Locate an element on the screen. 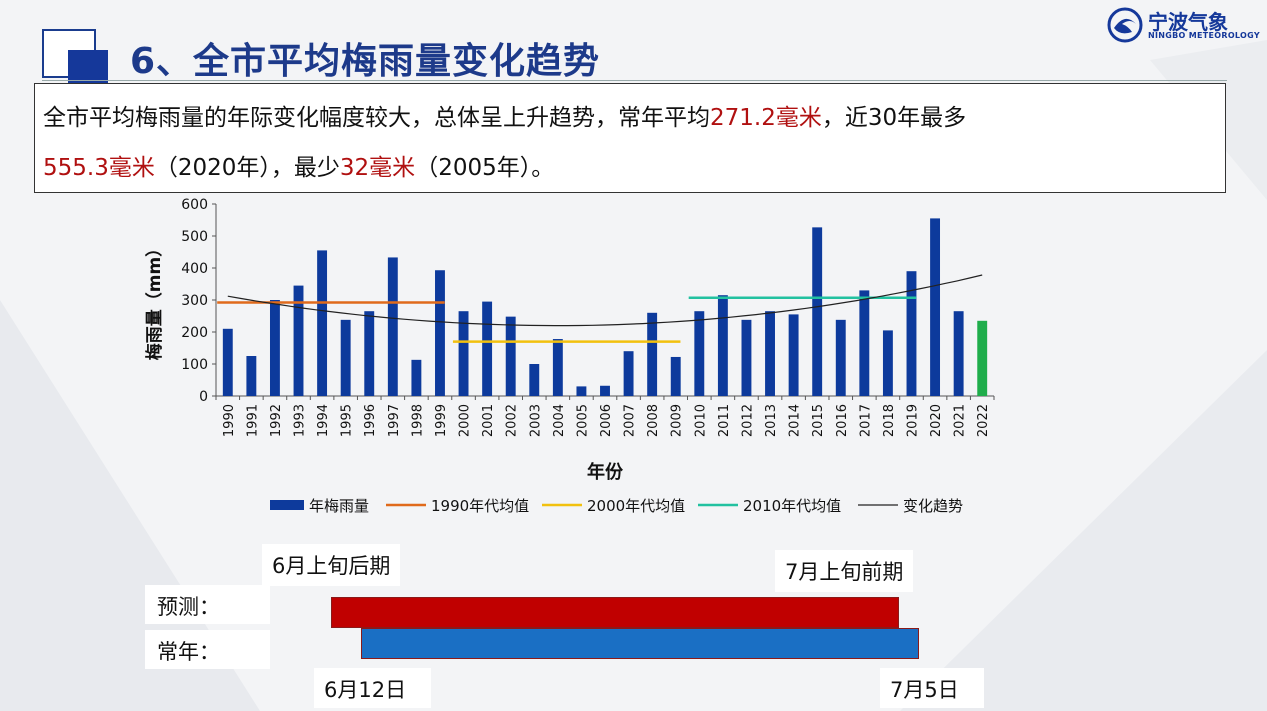 This screenshot has width=1267, height=711. x-tick-label: 2019 is located at coordinates (912, 420).